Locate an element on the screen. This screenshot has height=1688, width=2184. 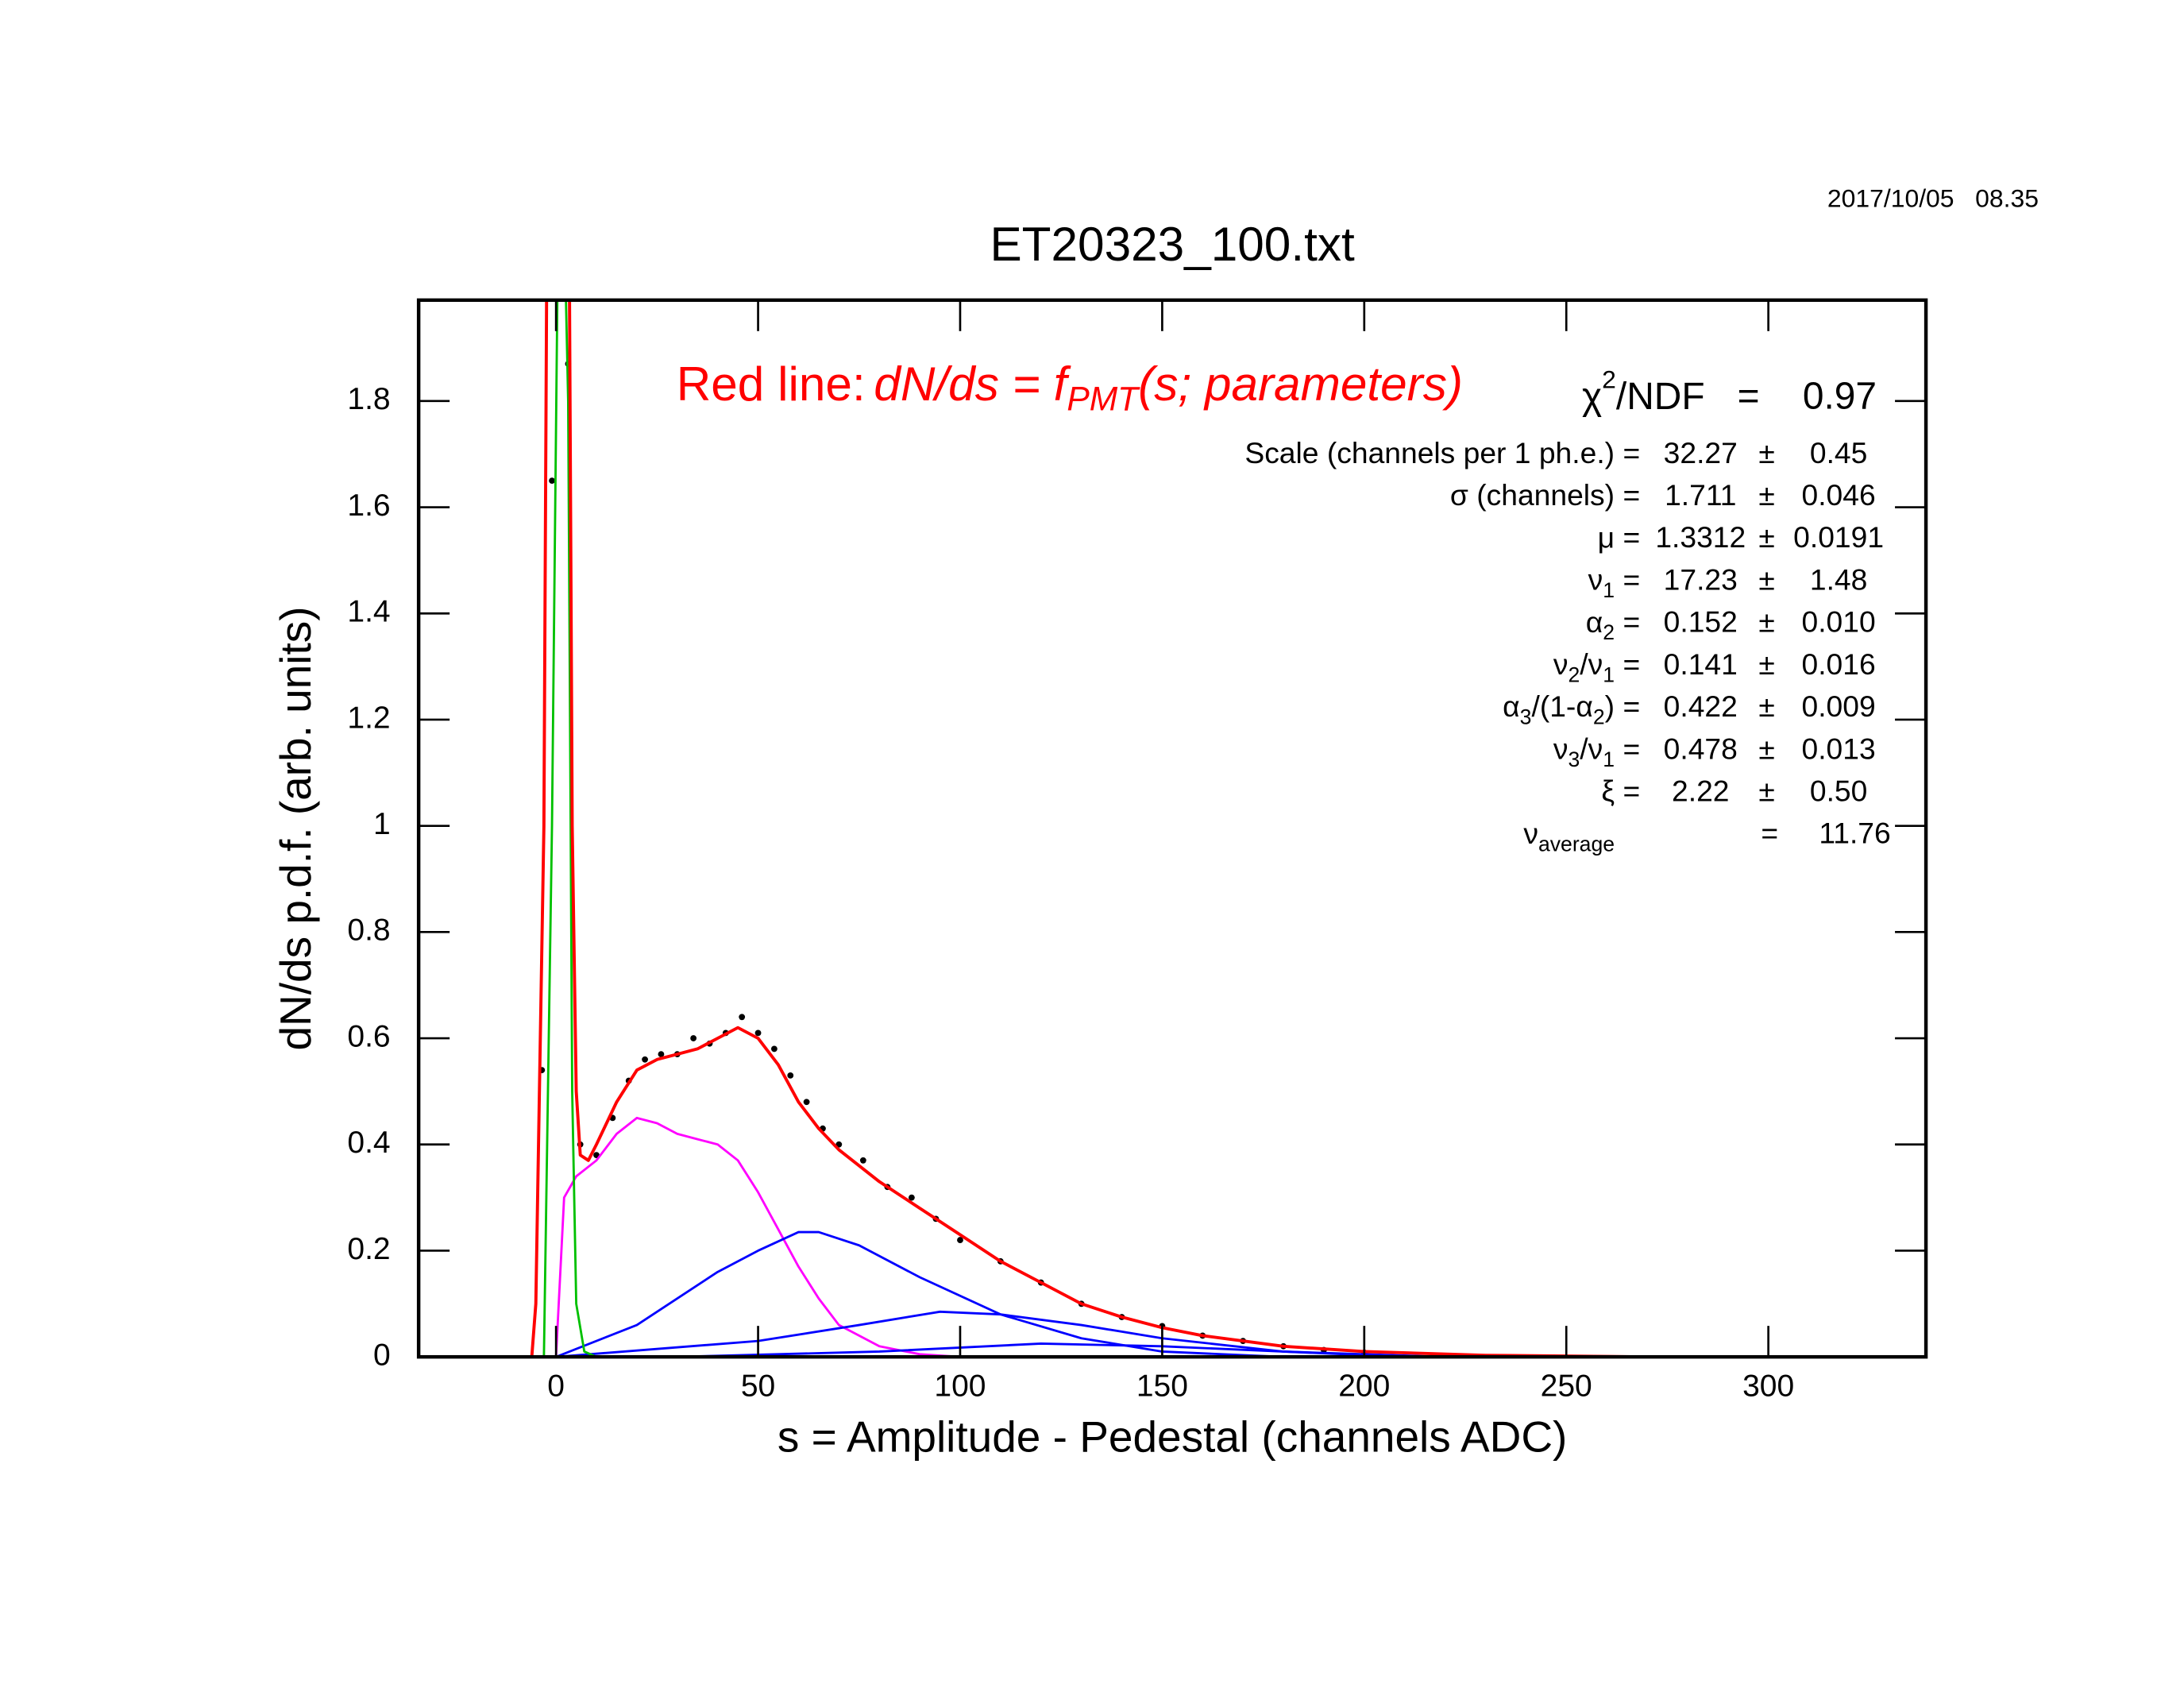
chi2-value: 0.97 is located at coordinates (1840, 397).